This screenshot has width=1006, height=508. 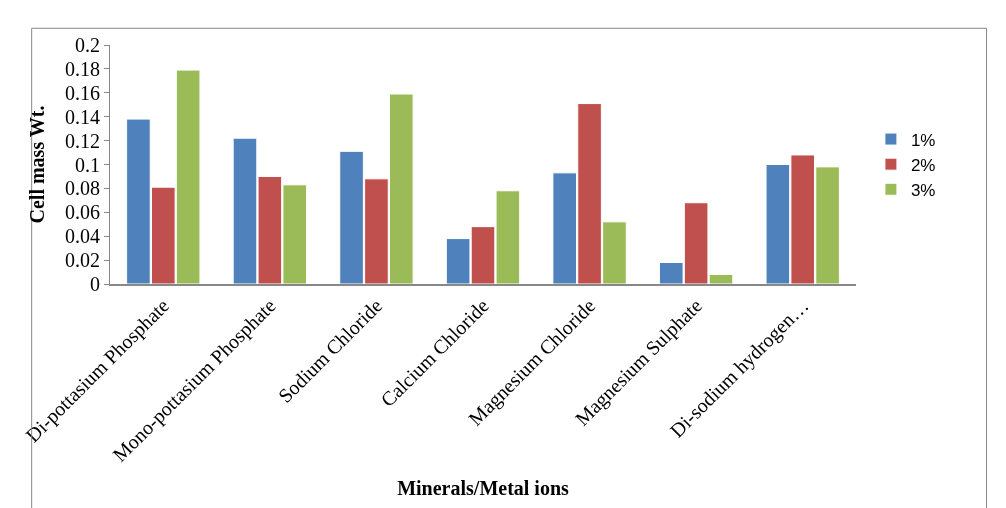 What do you see at coordinates (483, 487) in the screenshot?
I see `x-axis-title: Minerals/Metal ions` at bounding box center [483, 487].